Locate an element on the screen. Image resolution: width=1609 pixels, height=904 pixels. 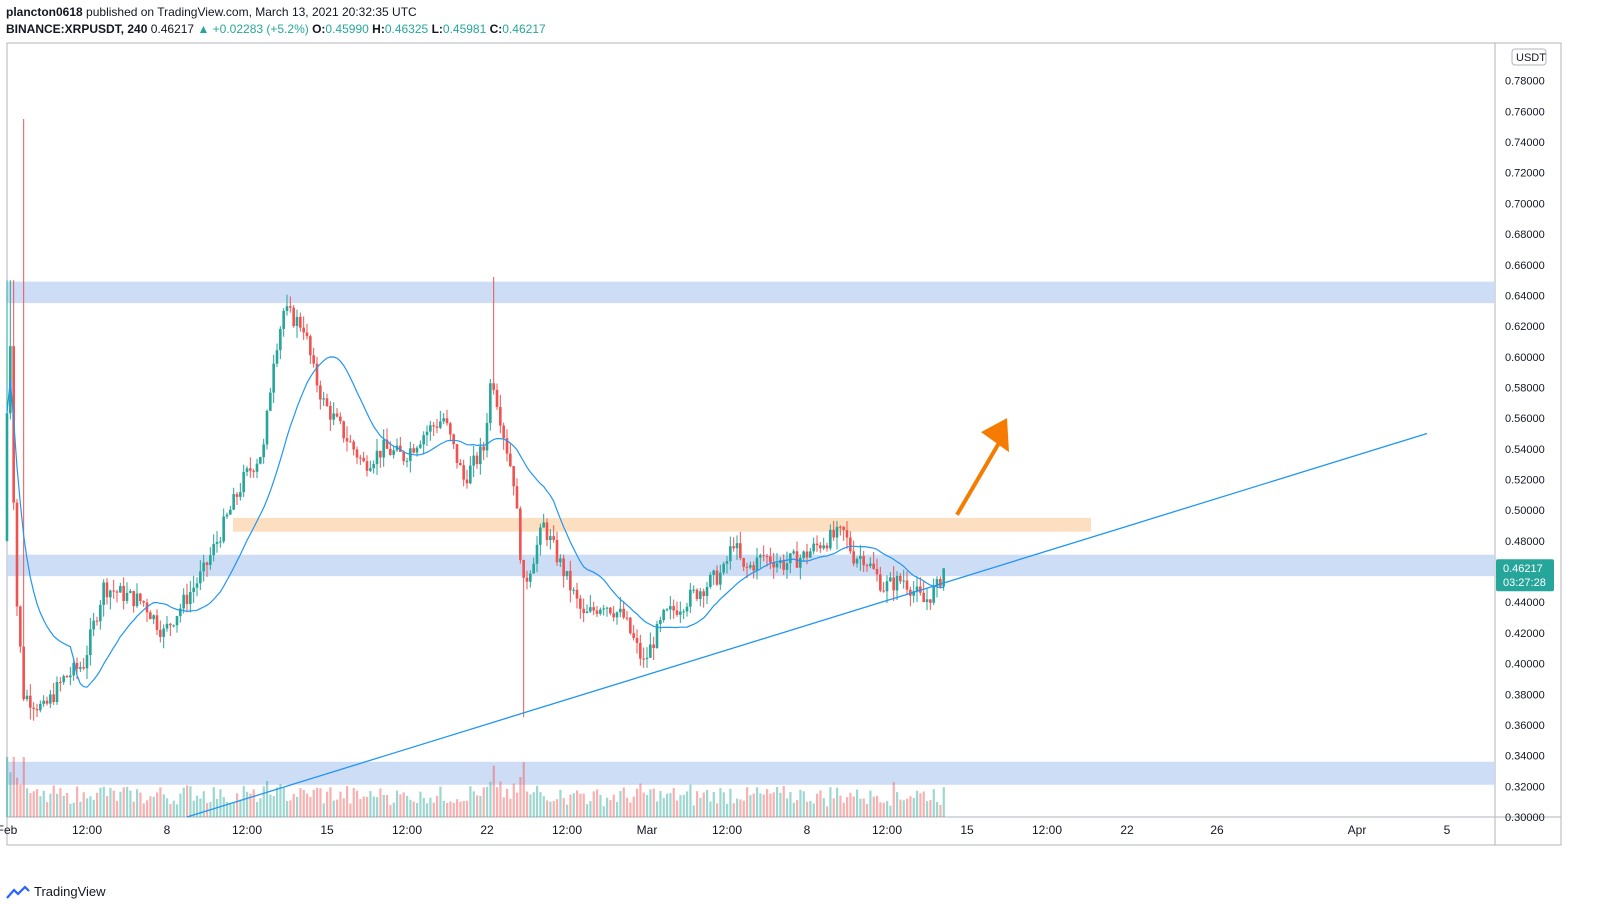
currency-badge is located at coordinates (1529, 57).